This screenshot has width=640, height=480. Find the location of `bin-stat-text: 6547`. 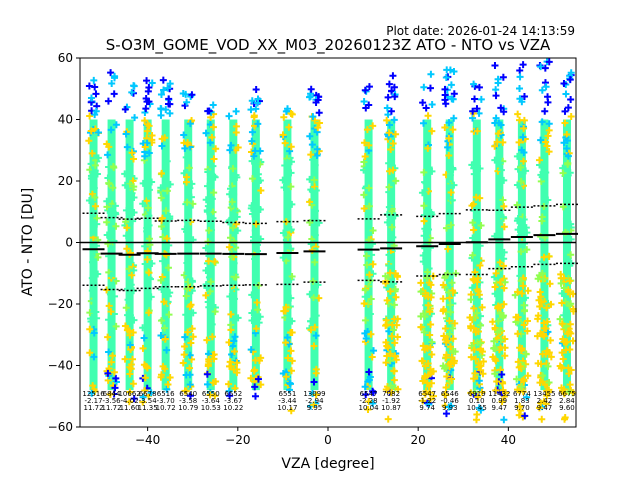

bin-stat-text: 6547 is located at coordinates (427, 394).